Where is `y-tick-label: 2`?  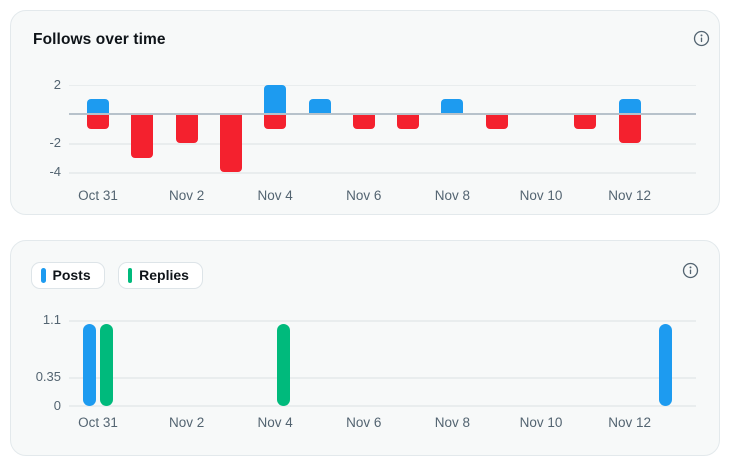 y-tick-label: 2 is located at coordinates (57, 84).